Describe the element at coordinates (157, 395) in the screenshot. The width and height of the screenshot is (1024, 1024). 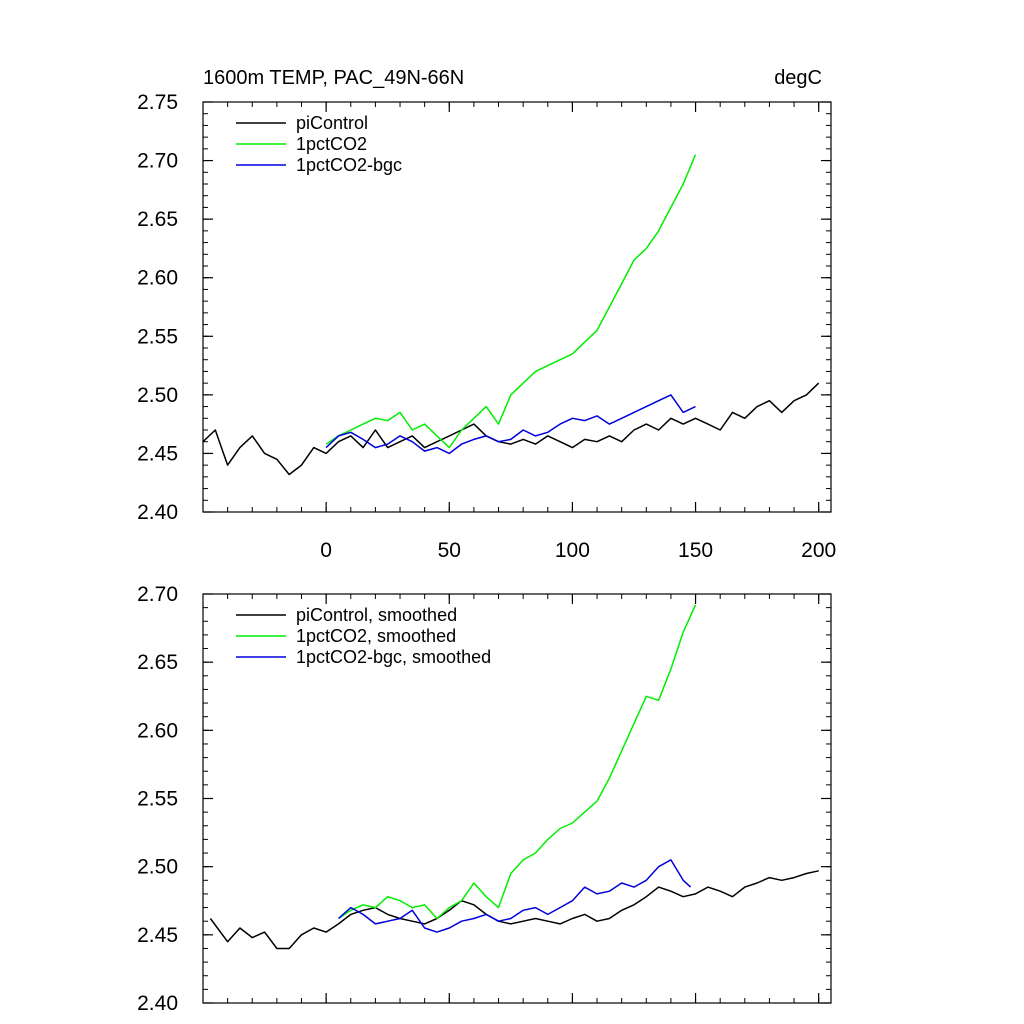
I see `top-y-tick-label: 2.50` at that location.